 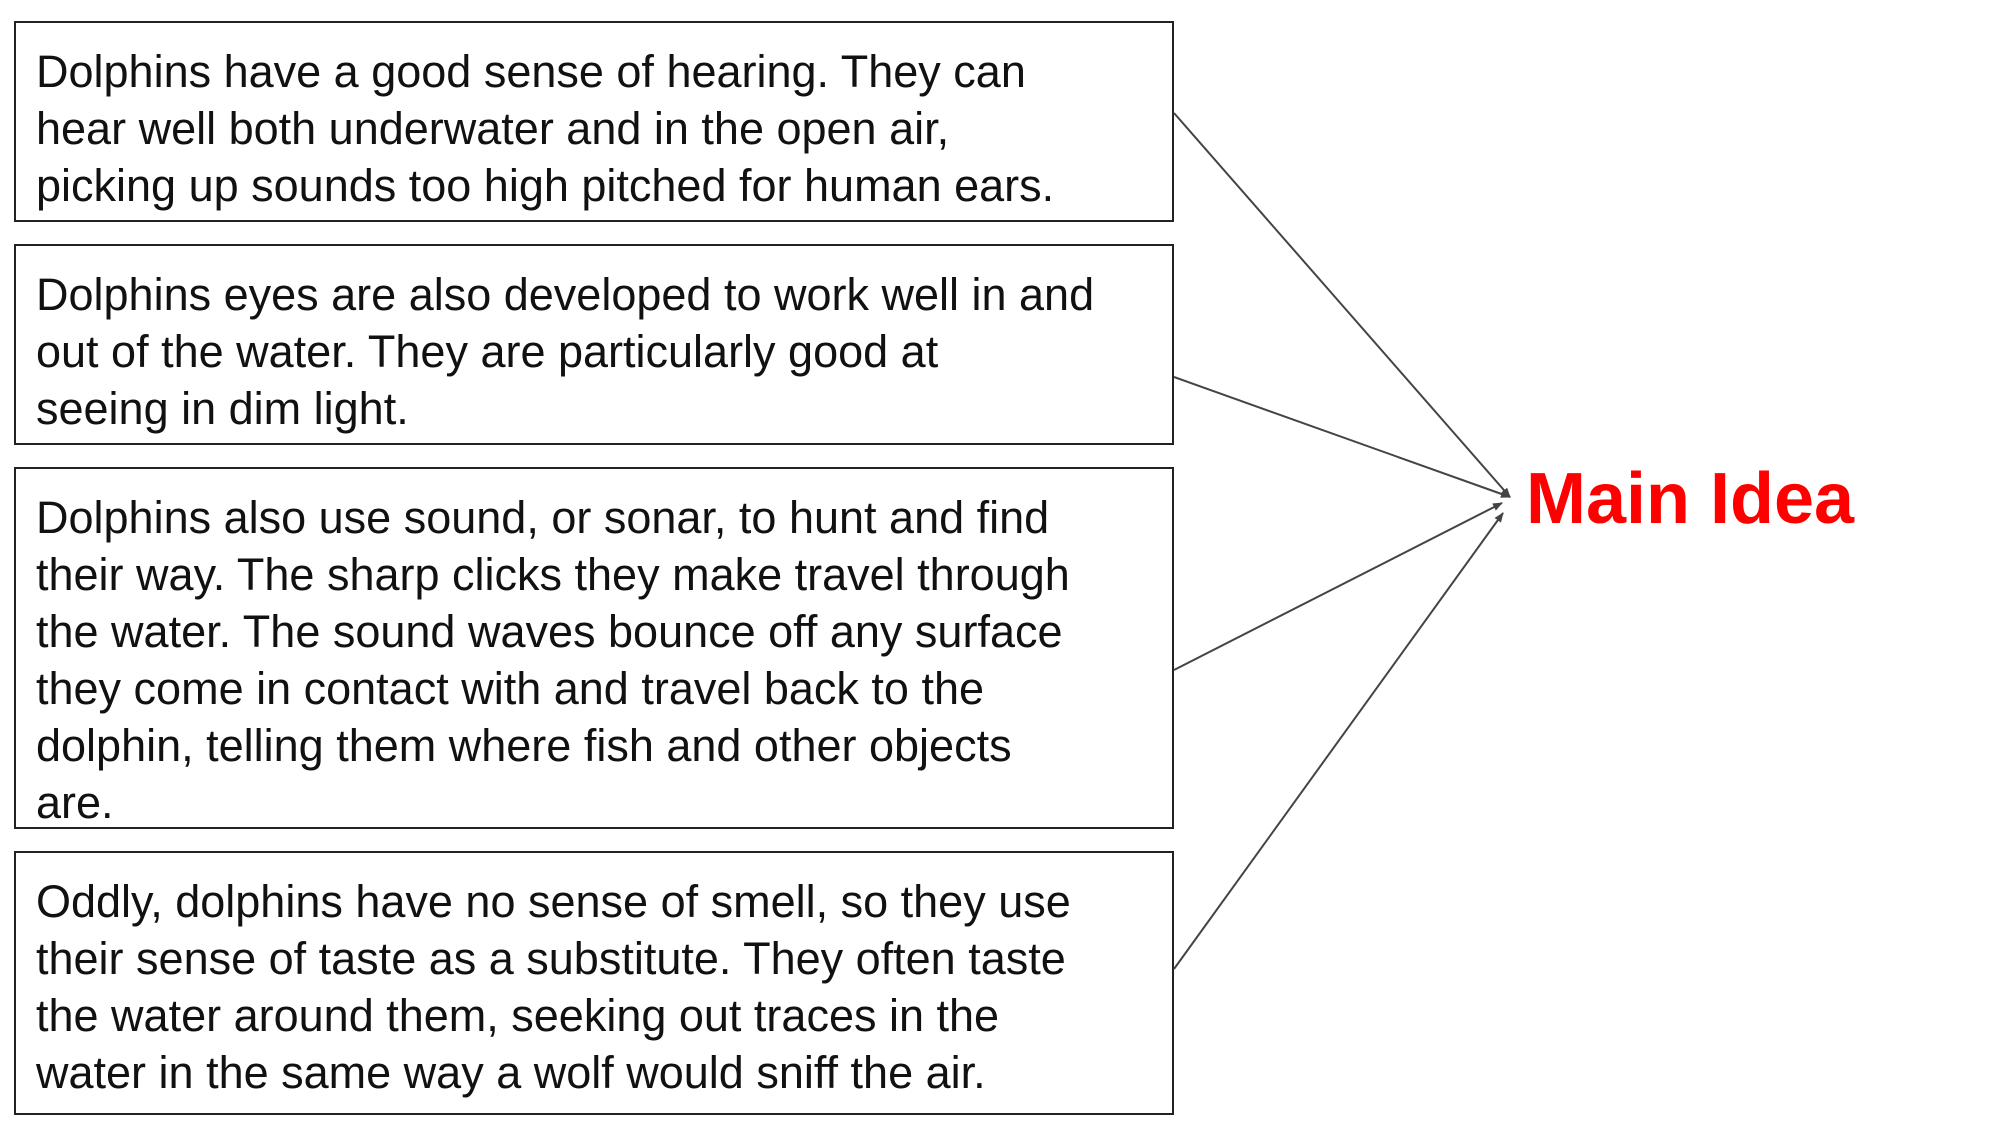 What do you see at coordinates (1342, 305) in the screenshot?
I see `arrow-from-hearing` at bounding box center [1342, 305].